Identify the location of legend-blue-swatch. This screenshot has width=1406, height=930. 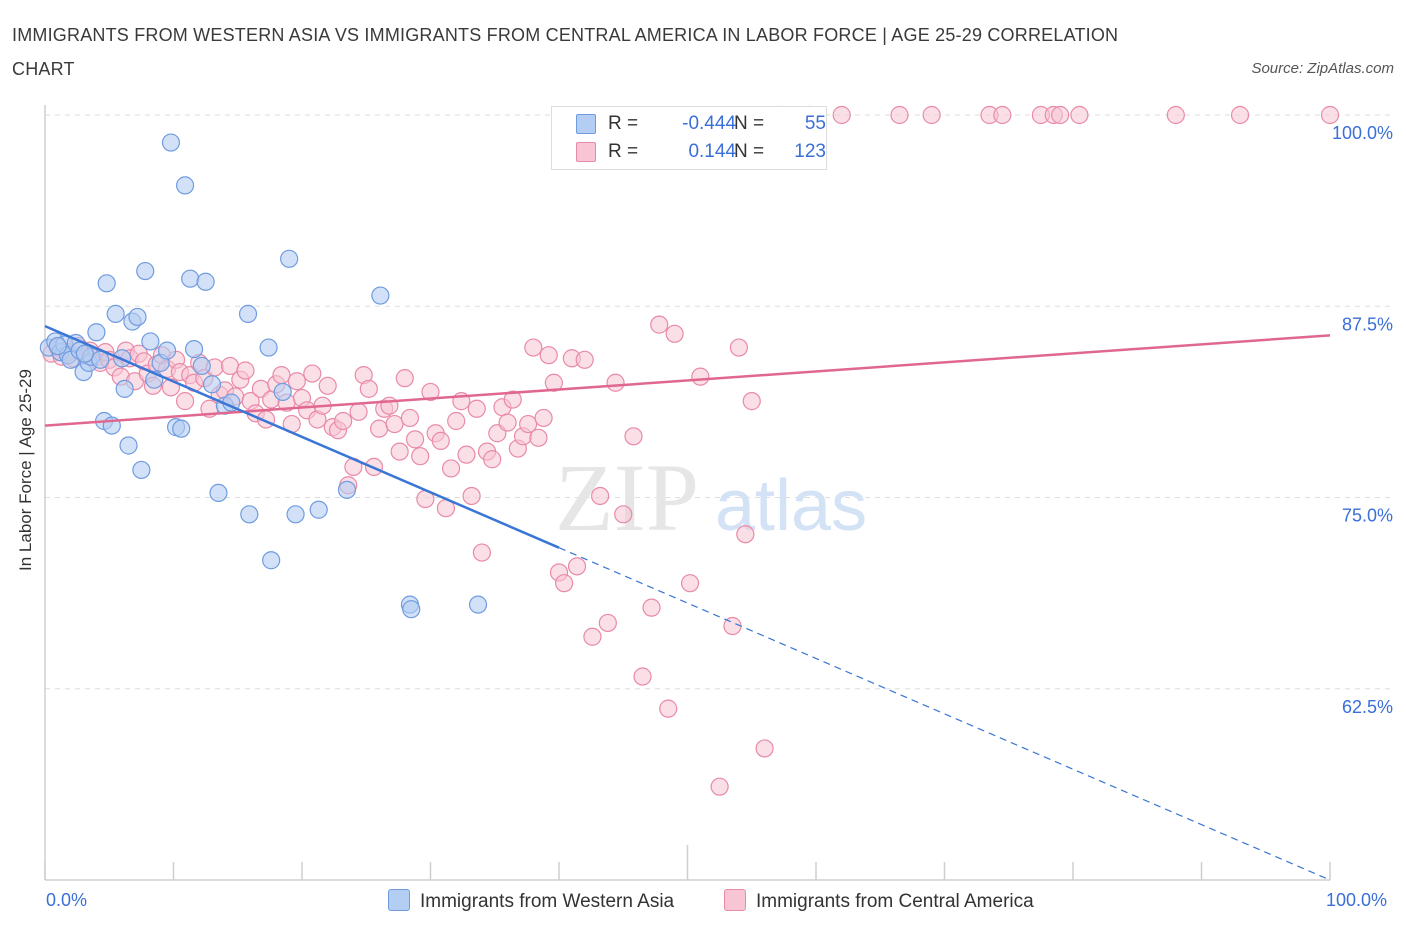
(399, 900).